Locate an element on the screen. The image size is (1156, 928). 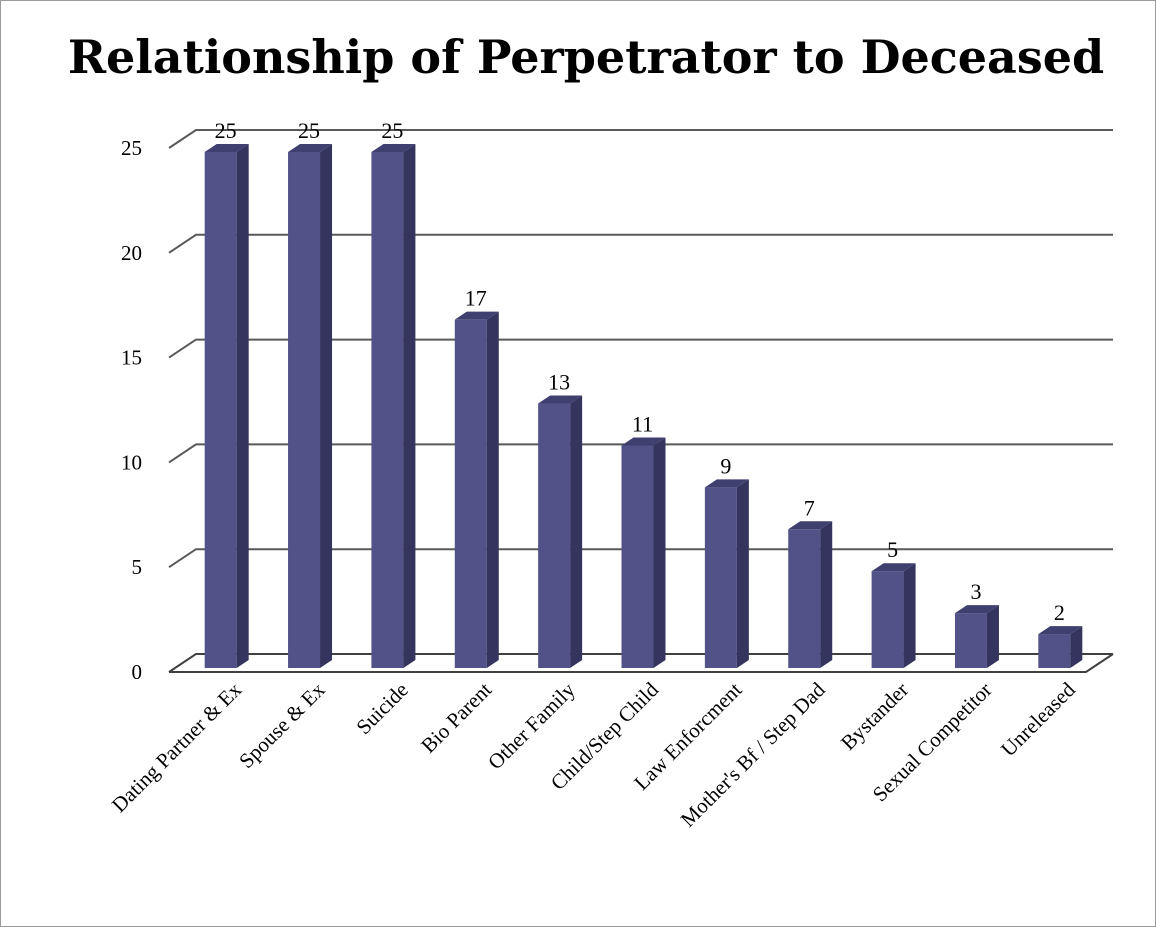
y-tick-label: 20 is located at coordinates (131, 253).